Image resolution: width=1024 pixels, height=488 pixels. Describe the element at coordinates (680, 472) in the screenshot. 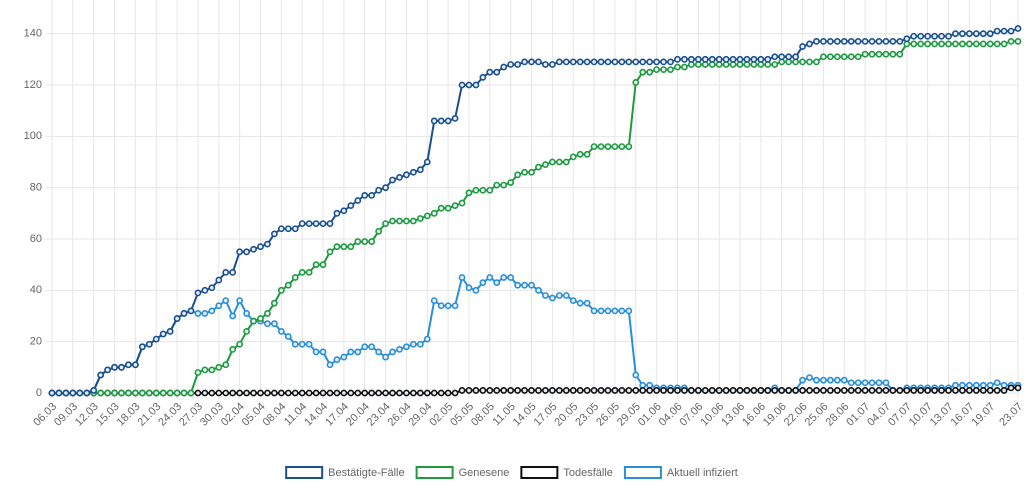

I see `legend-item: Aktuell infiziert` at that location.